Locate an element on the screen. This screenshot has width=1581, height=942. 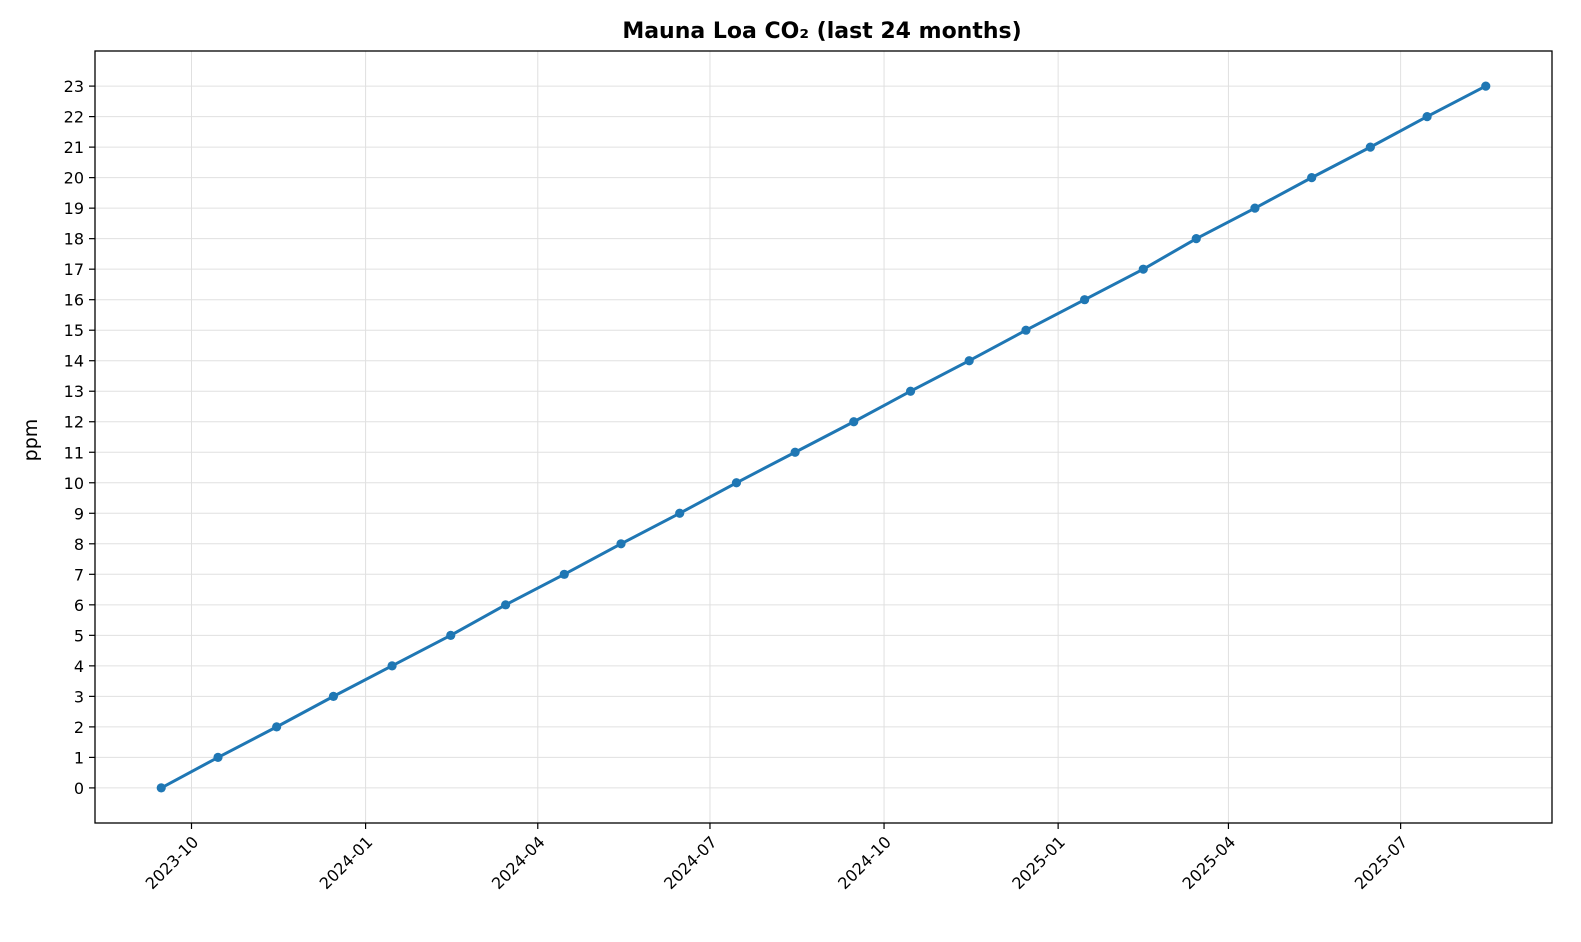
y-tick-label: 5 is located at coordinates (79, 635).